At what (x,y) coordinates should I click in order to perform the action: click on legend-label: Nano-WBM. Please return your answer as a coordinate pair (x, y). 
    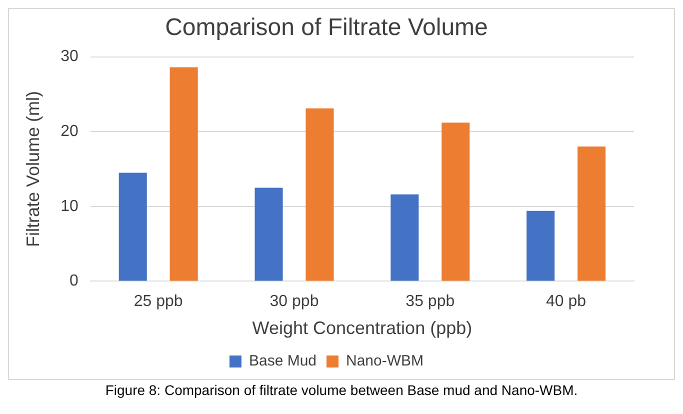
    Looking at the image, I should click on (385, 361).